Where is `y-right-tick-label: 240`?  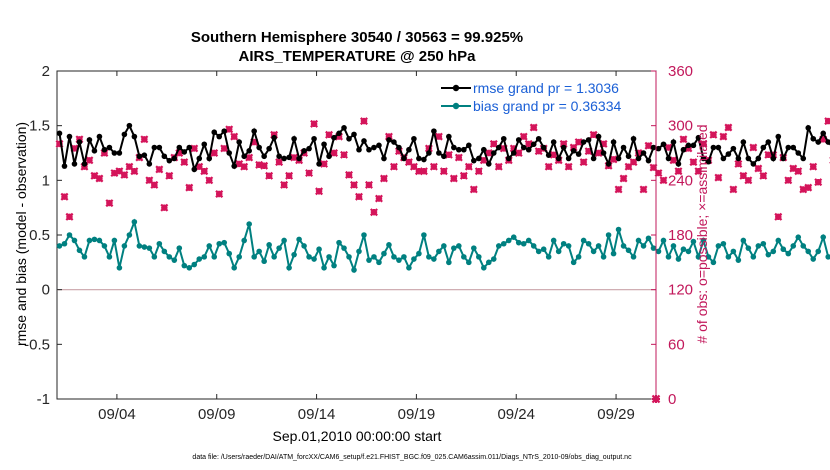 y-right-tick-label: 240 is located at coordinates (680, 180).